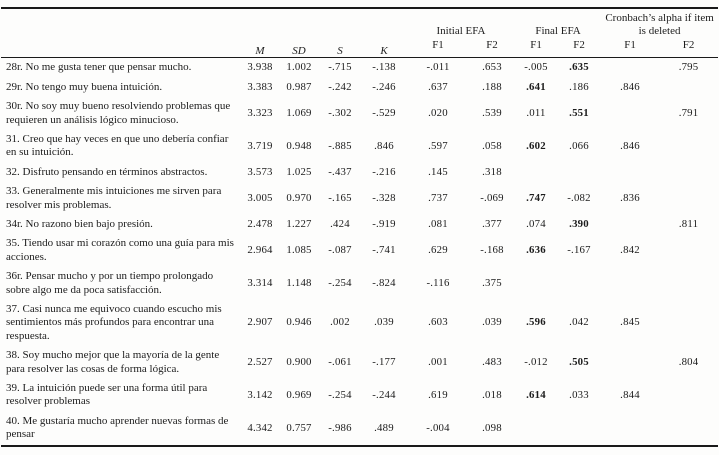 The image size is (719, 455). What do you see at coordinates (438, 197) in the screenshot?
I see `initial-efa-f1-cell: .737` at bounding box center [438, 197].